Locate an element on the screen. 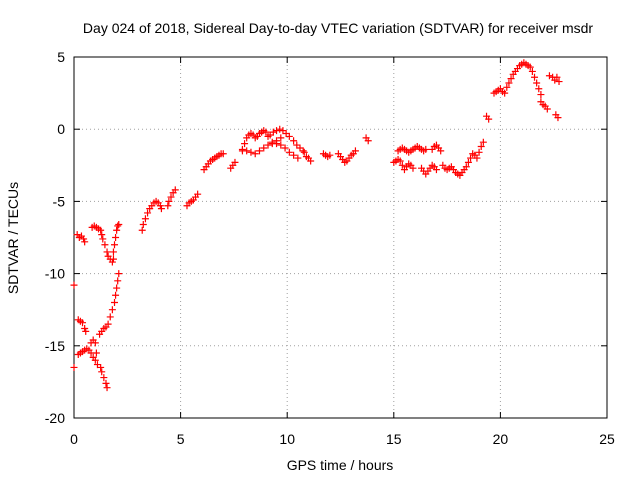  y-tick-label: -10 is located at coordinates (55, 274).